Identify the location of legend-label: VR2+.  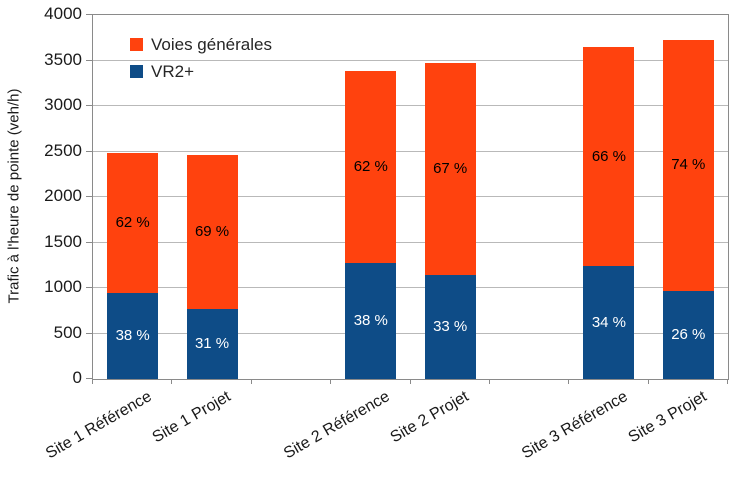
(172, 71).